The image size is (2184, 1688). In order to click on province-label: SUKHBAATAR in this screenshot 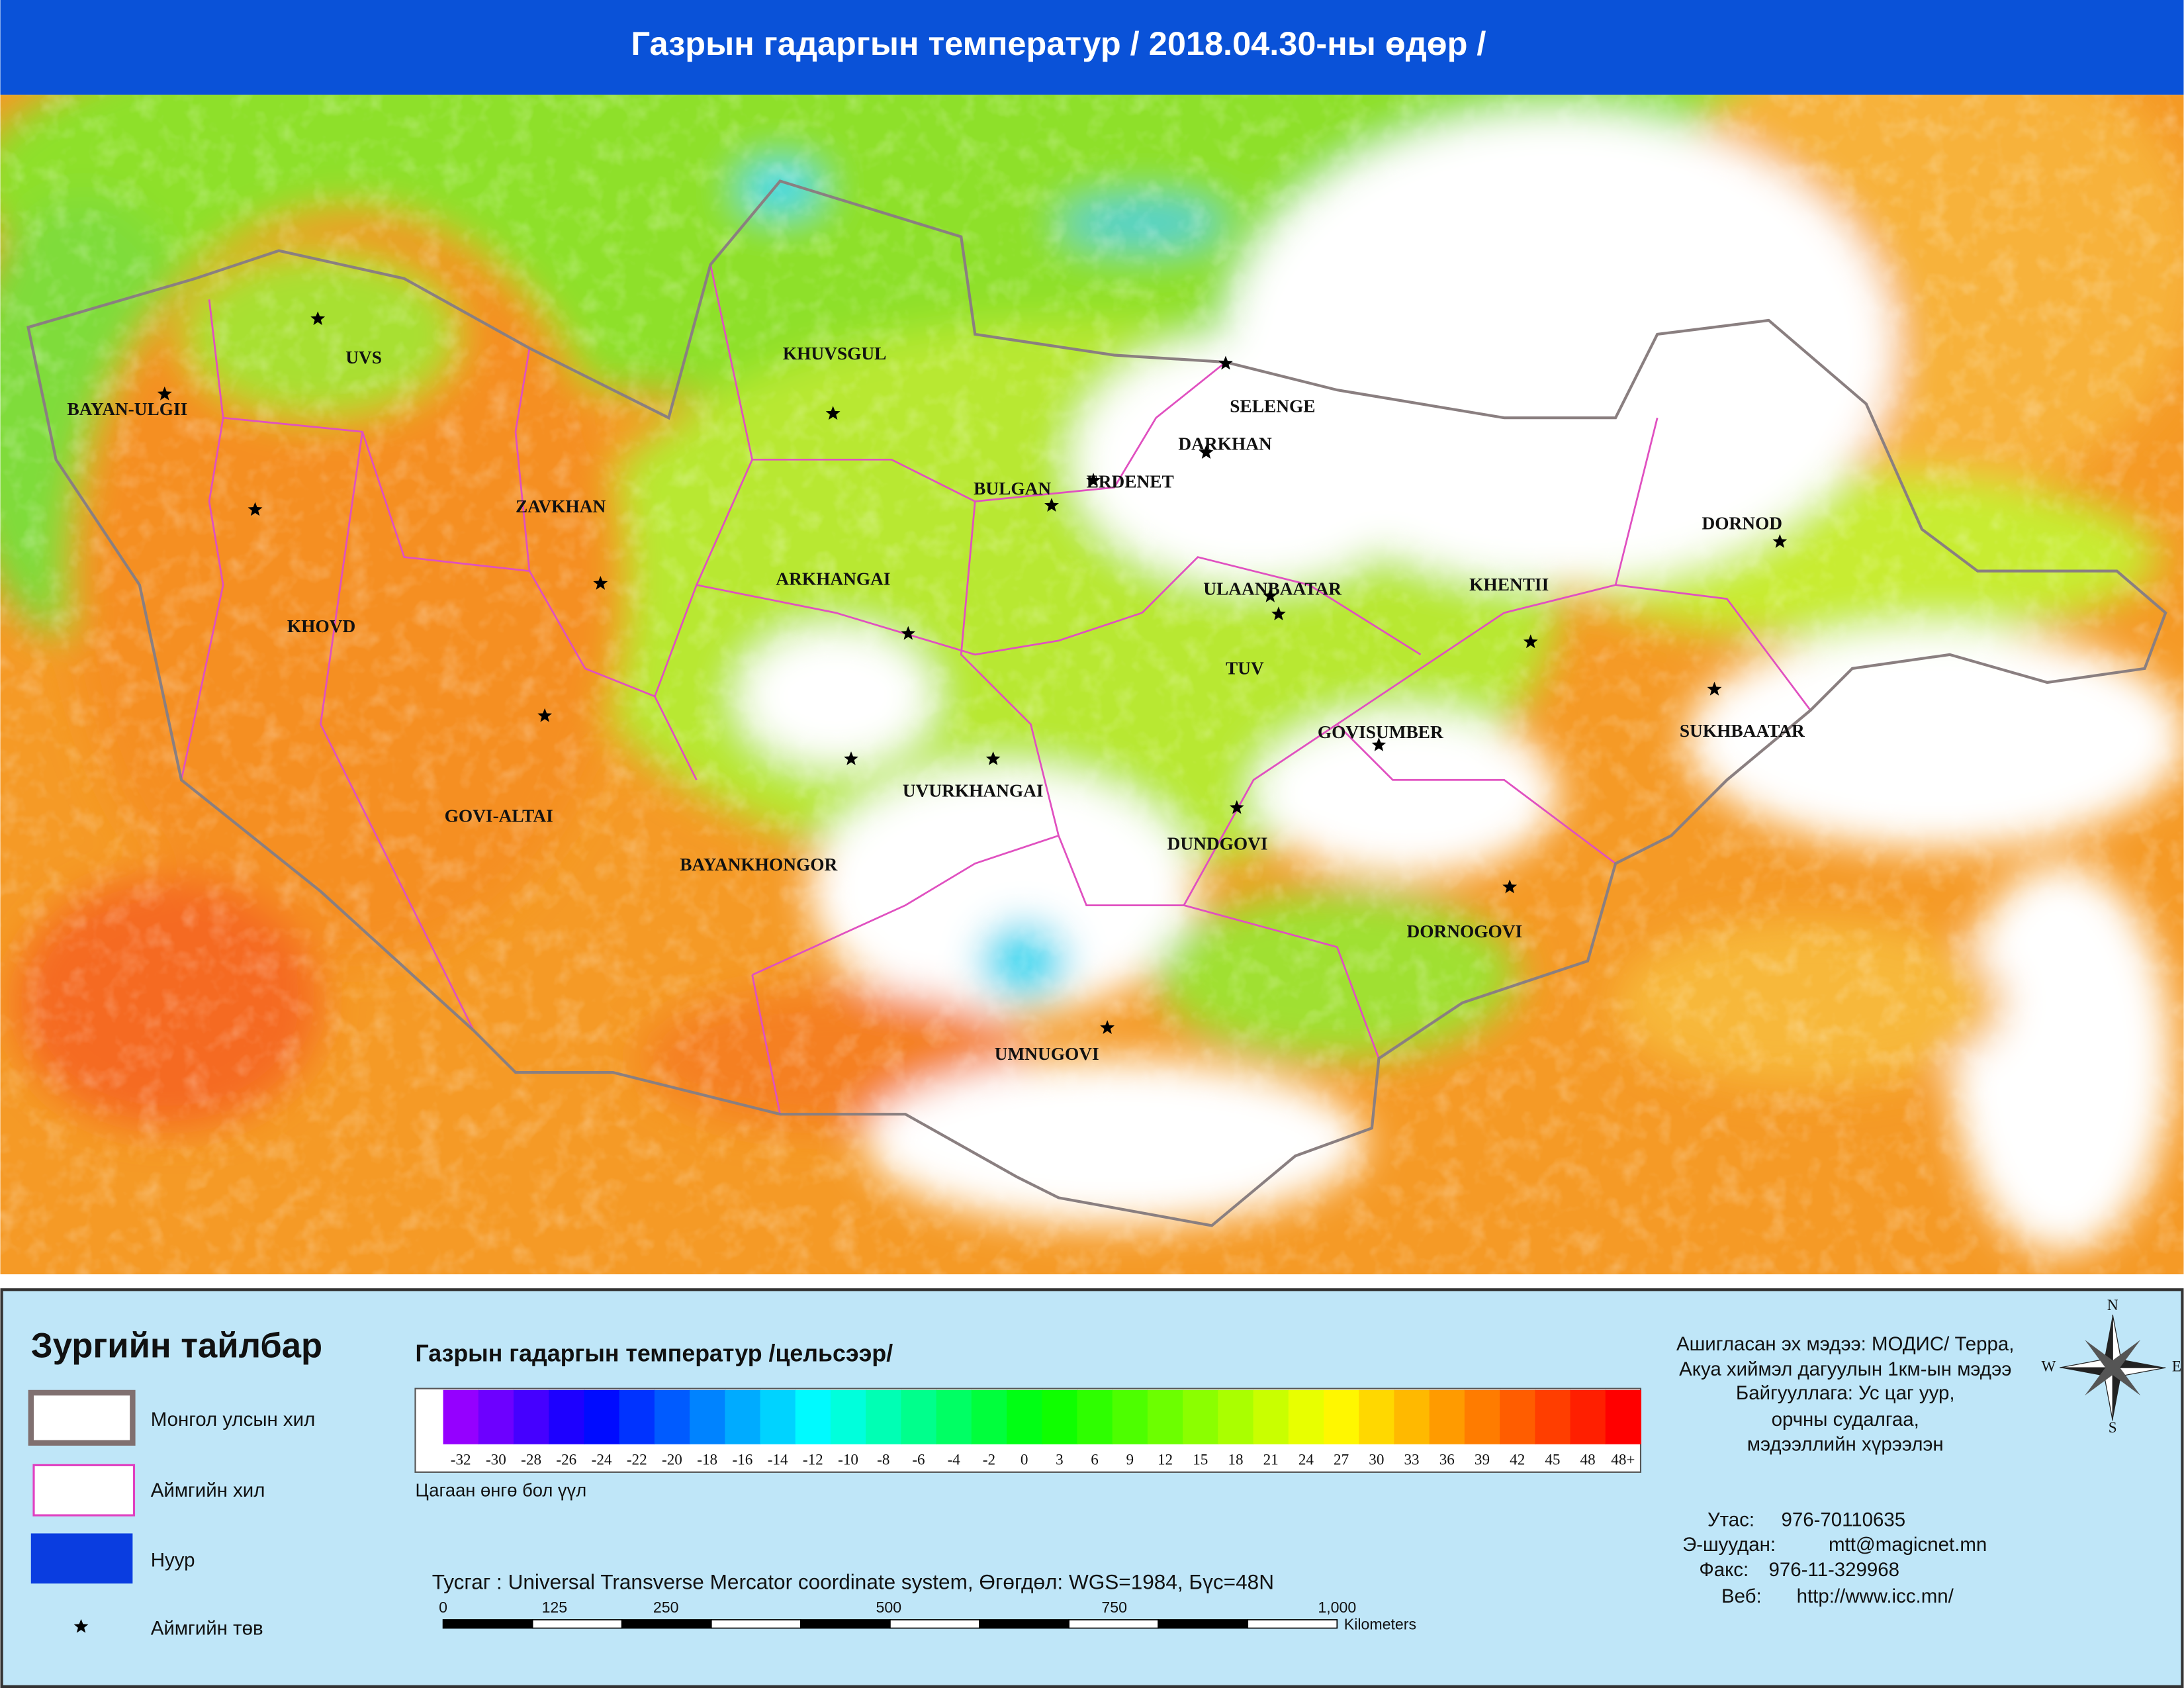, I will do `click(1743, 731)`.